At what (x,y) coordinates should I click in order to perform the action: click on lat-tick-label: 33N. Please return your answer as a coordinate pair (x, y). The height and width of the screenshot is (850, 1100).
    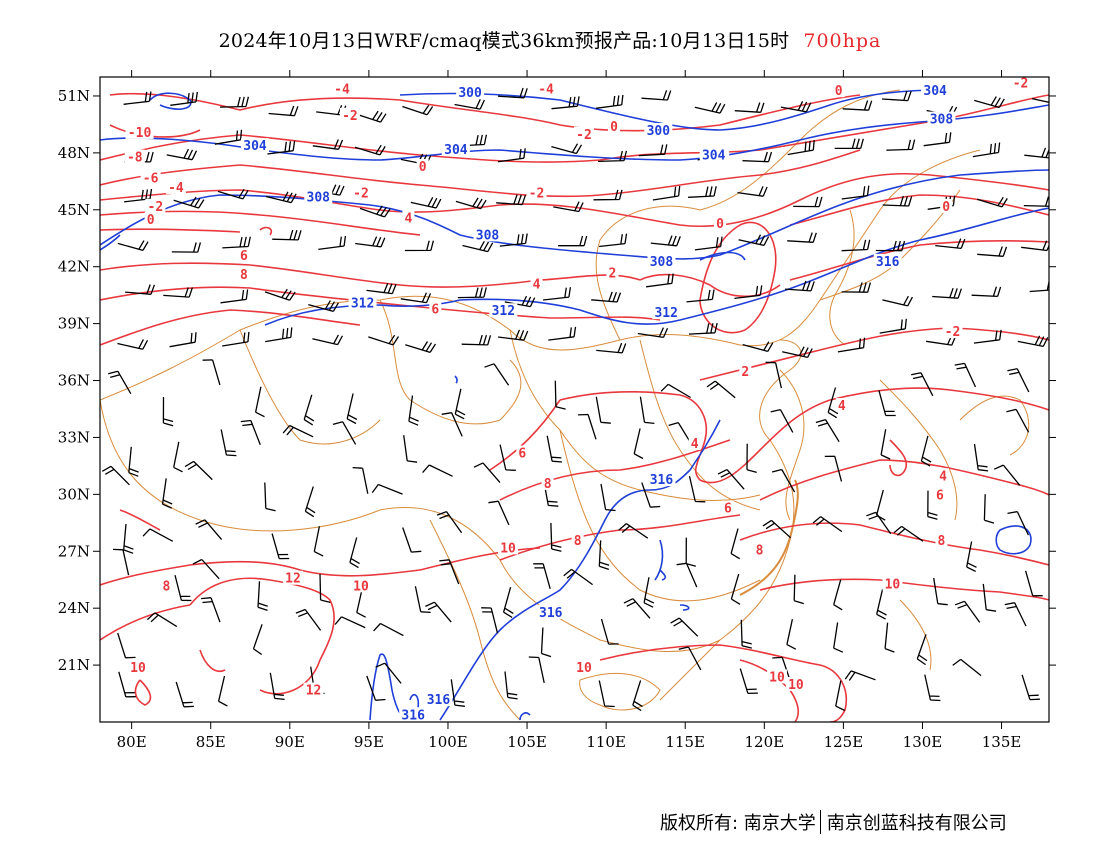
    Looking at the image, I should click on (74, 437).